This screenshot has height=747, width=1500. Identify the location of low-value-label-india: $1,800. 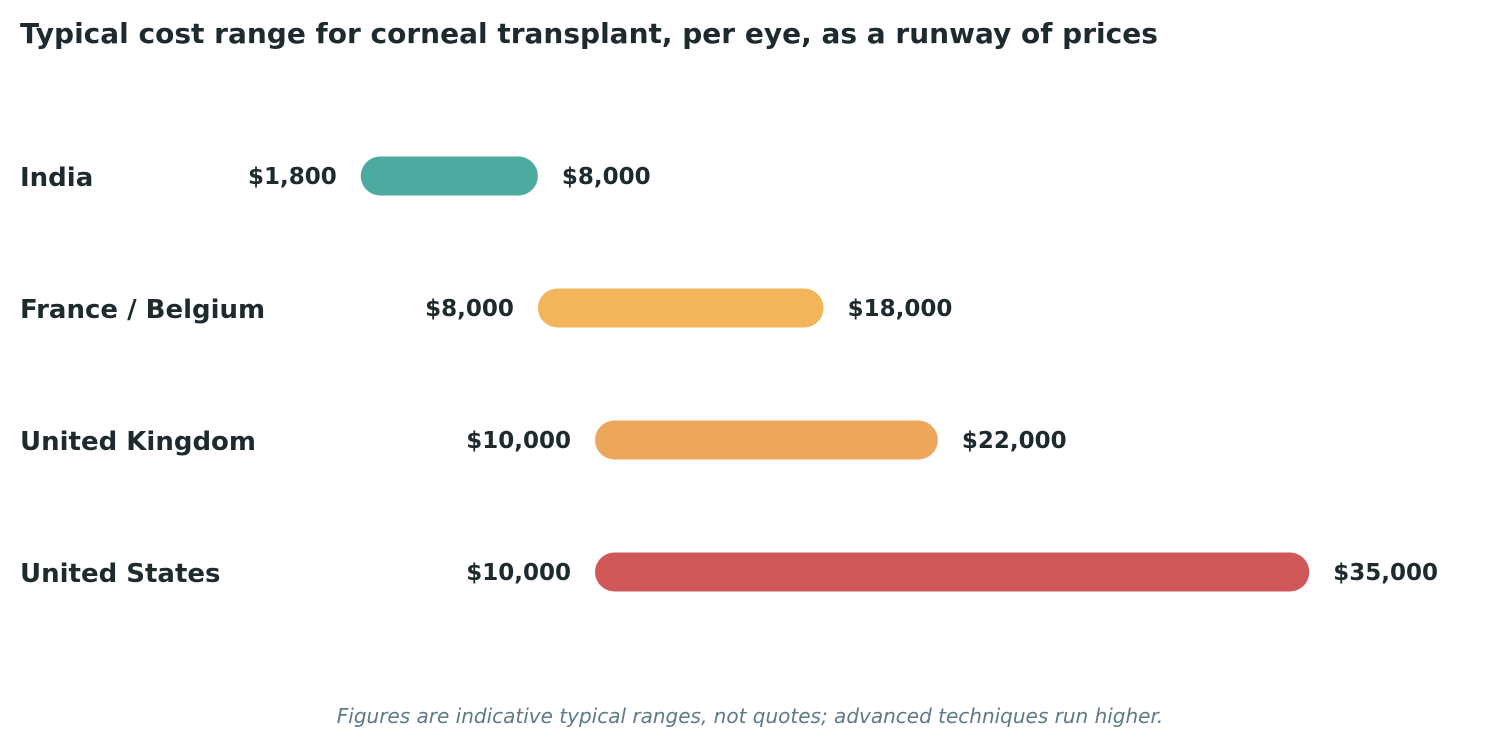
(292, 177).